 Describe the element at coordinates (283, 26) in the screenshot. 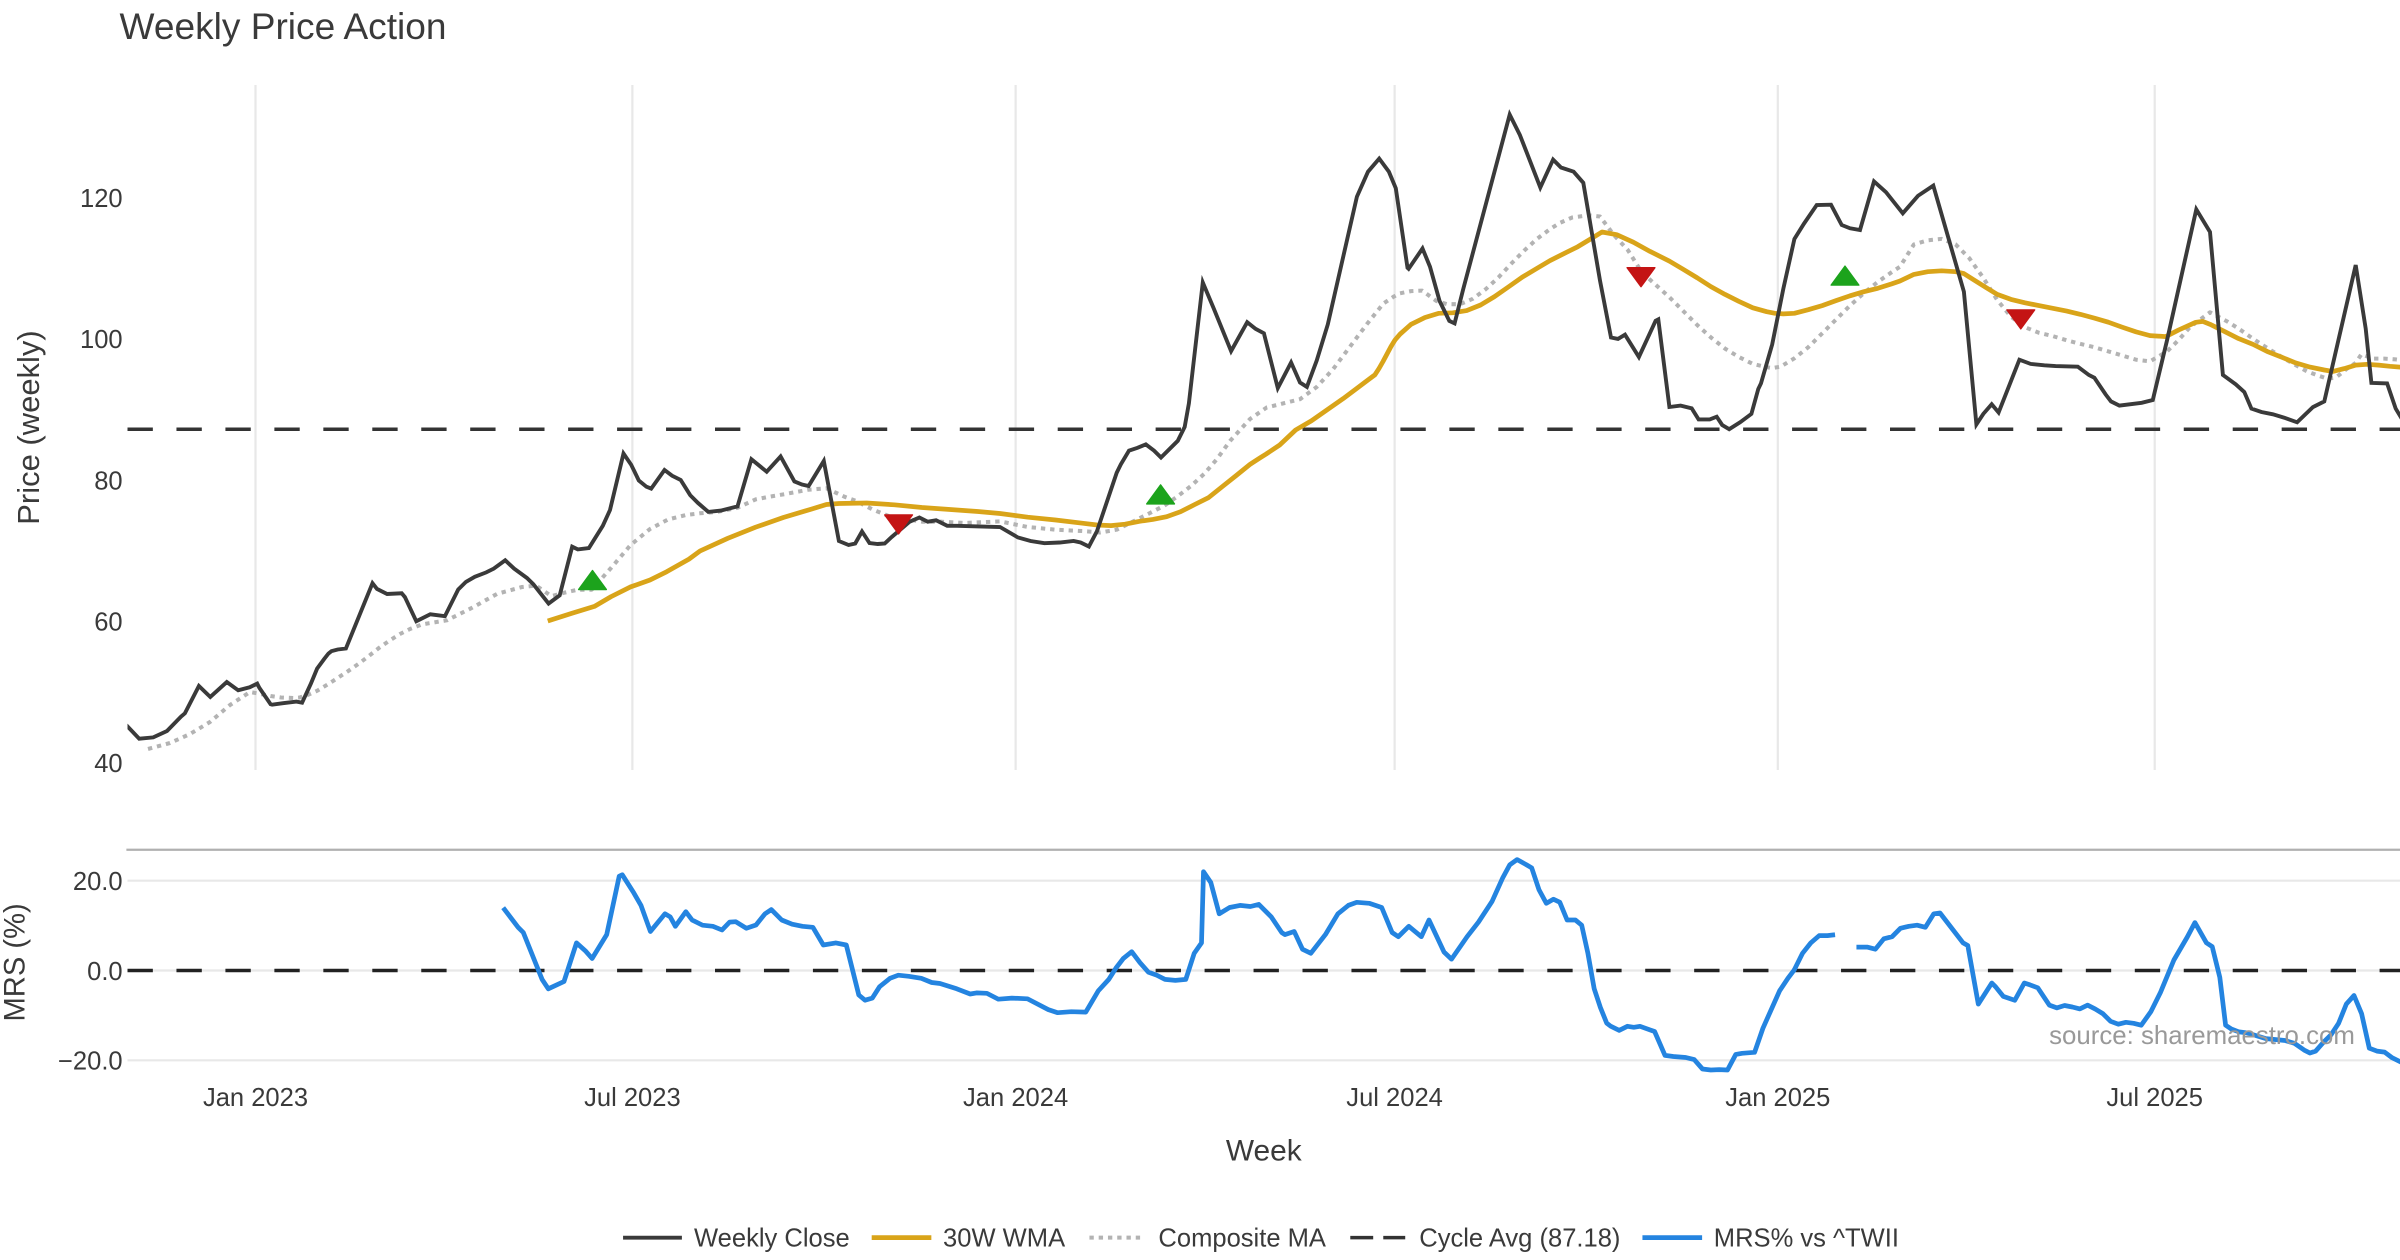

I see `svg-text: Weekly Price Action` at that location.